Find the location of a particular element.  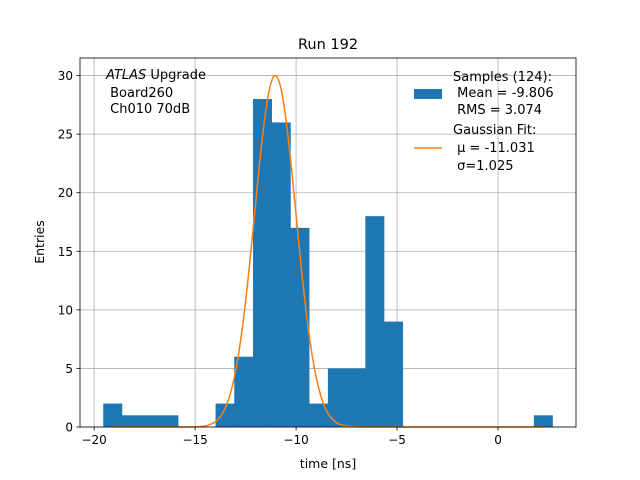

y-tick-label: 20 is located at coordinates (65, 193).